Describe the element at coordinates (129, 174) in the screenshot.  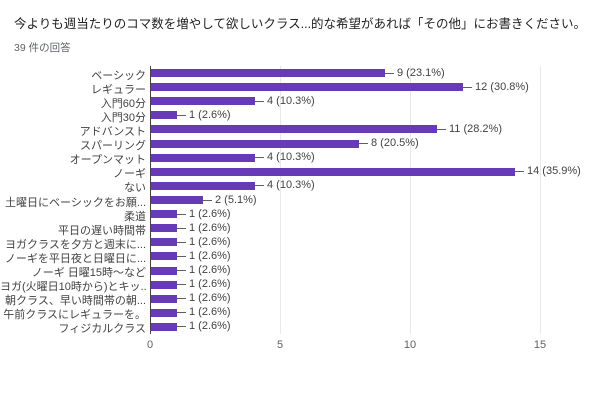
I see `category-label: ノーギ` at that location.